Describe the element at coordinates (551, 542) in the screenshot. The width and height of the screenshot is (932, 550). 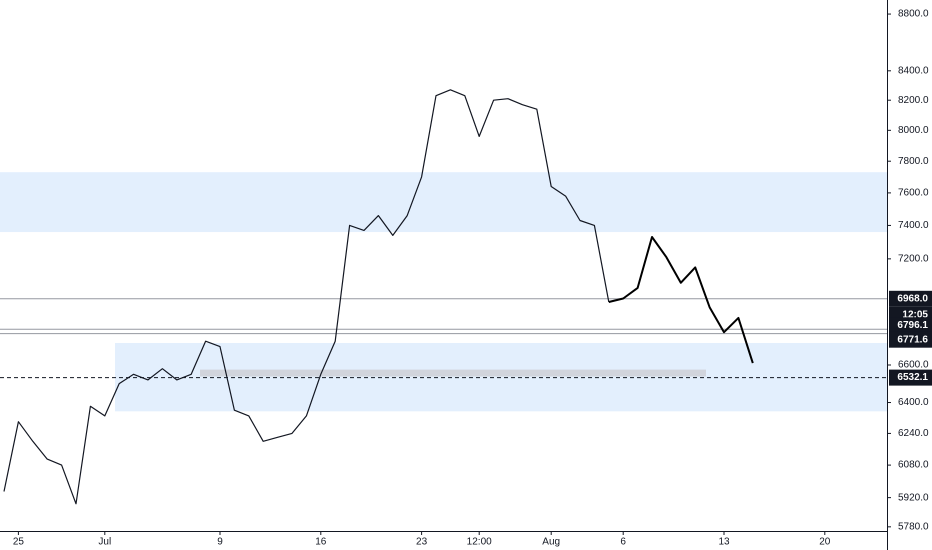
I see `x-tick-label: Aug` at that location.